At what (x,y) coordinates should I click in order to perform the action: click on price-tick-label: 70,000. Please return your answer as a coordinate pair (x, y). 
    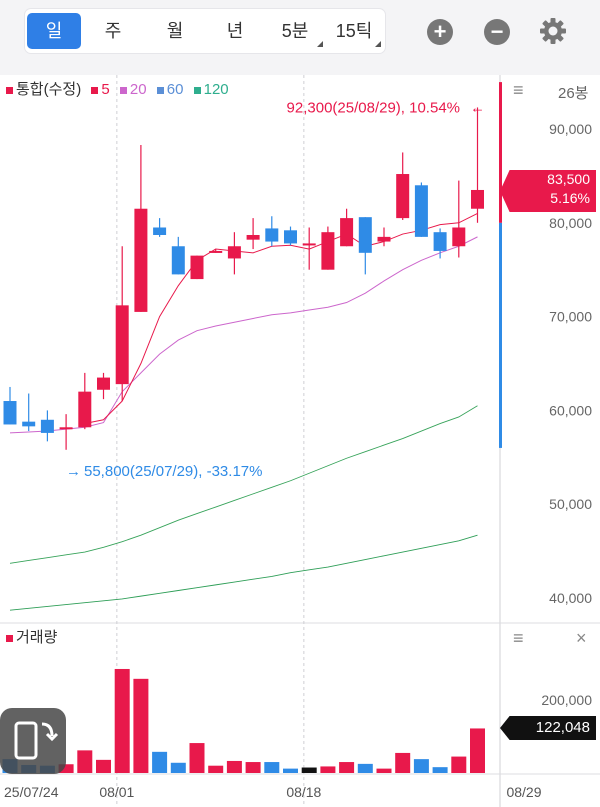
    Looking at the image, I should click on (570, 317).